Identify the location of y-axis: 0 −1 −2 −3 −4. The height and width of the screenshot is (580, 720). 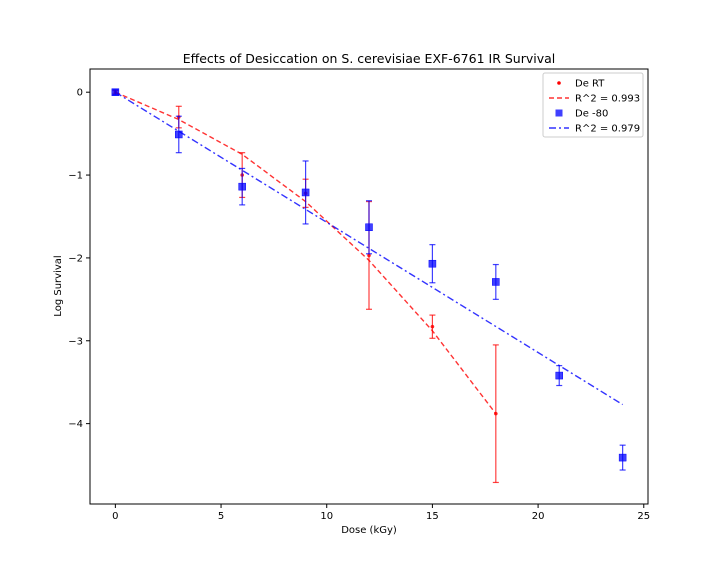
(79, 259).